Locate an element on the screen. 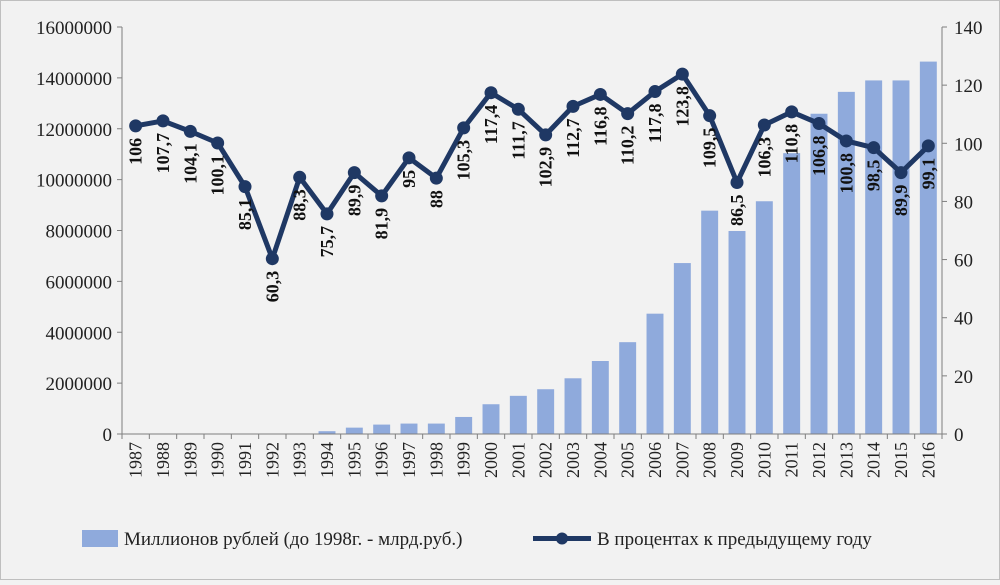  legend-label-bars: Миллионов рублей (до 1998г. - млрд.руб.) is located at coordinates (293, 539).